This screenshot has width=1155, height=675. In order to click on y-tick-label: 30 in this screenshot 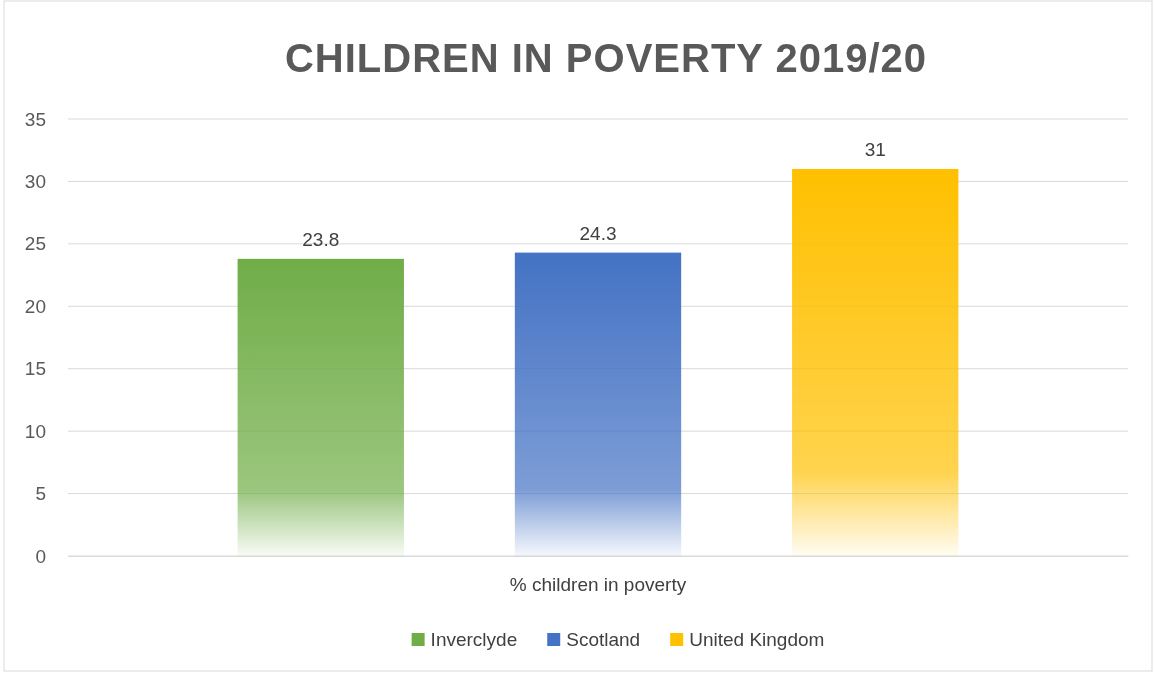, I will do `click(35, 182)`.